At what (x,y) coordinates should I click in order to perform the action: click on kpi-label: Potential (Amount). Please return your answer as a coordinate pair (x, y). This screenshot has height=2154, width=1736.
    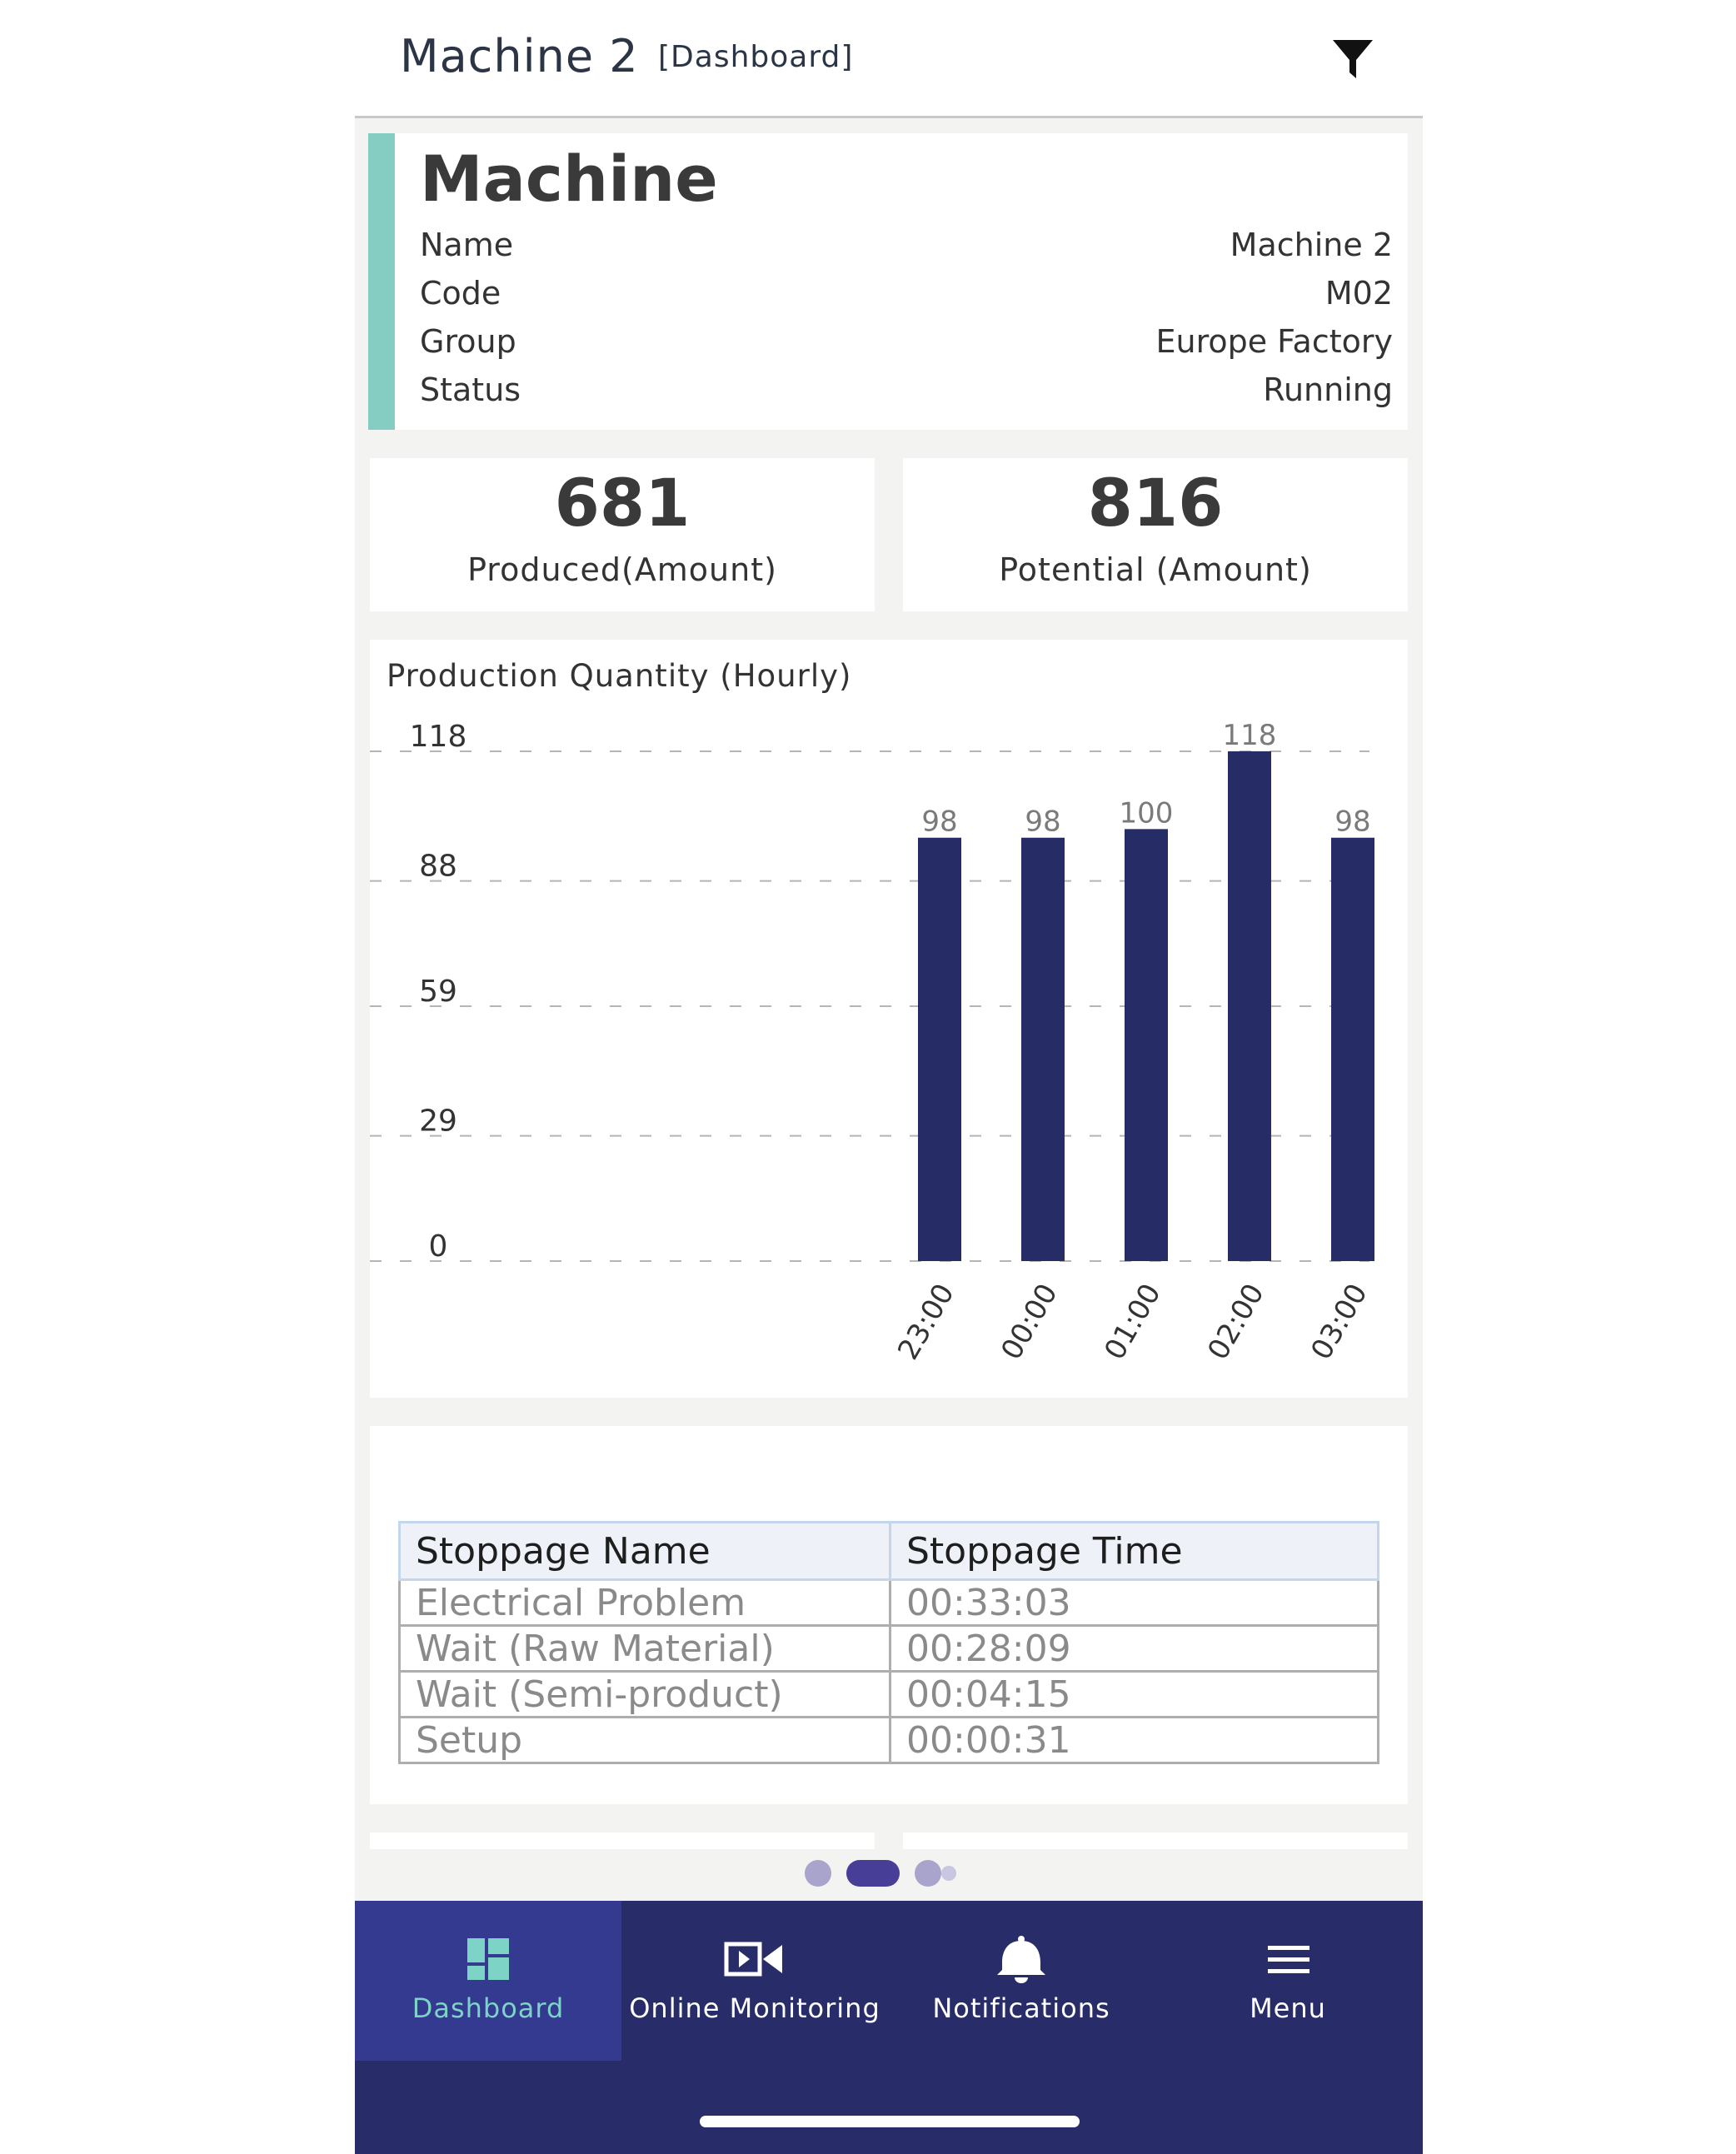
    Looking at the image, I should click on (1155, 569).